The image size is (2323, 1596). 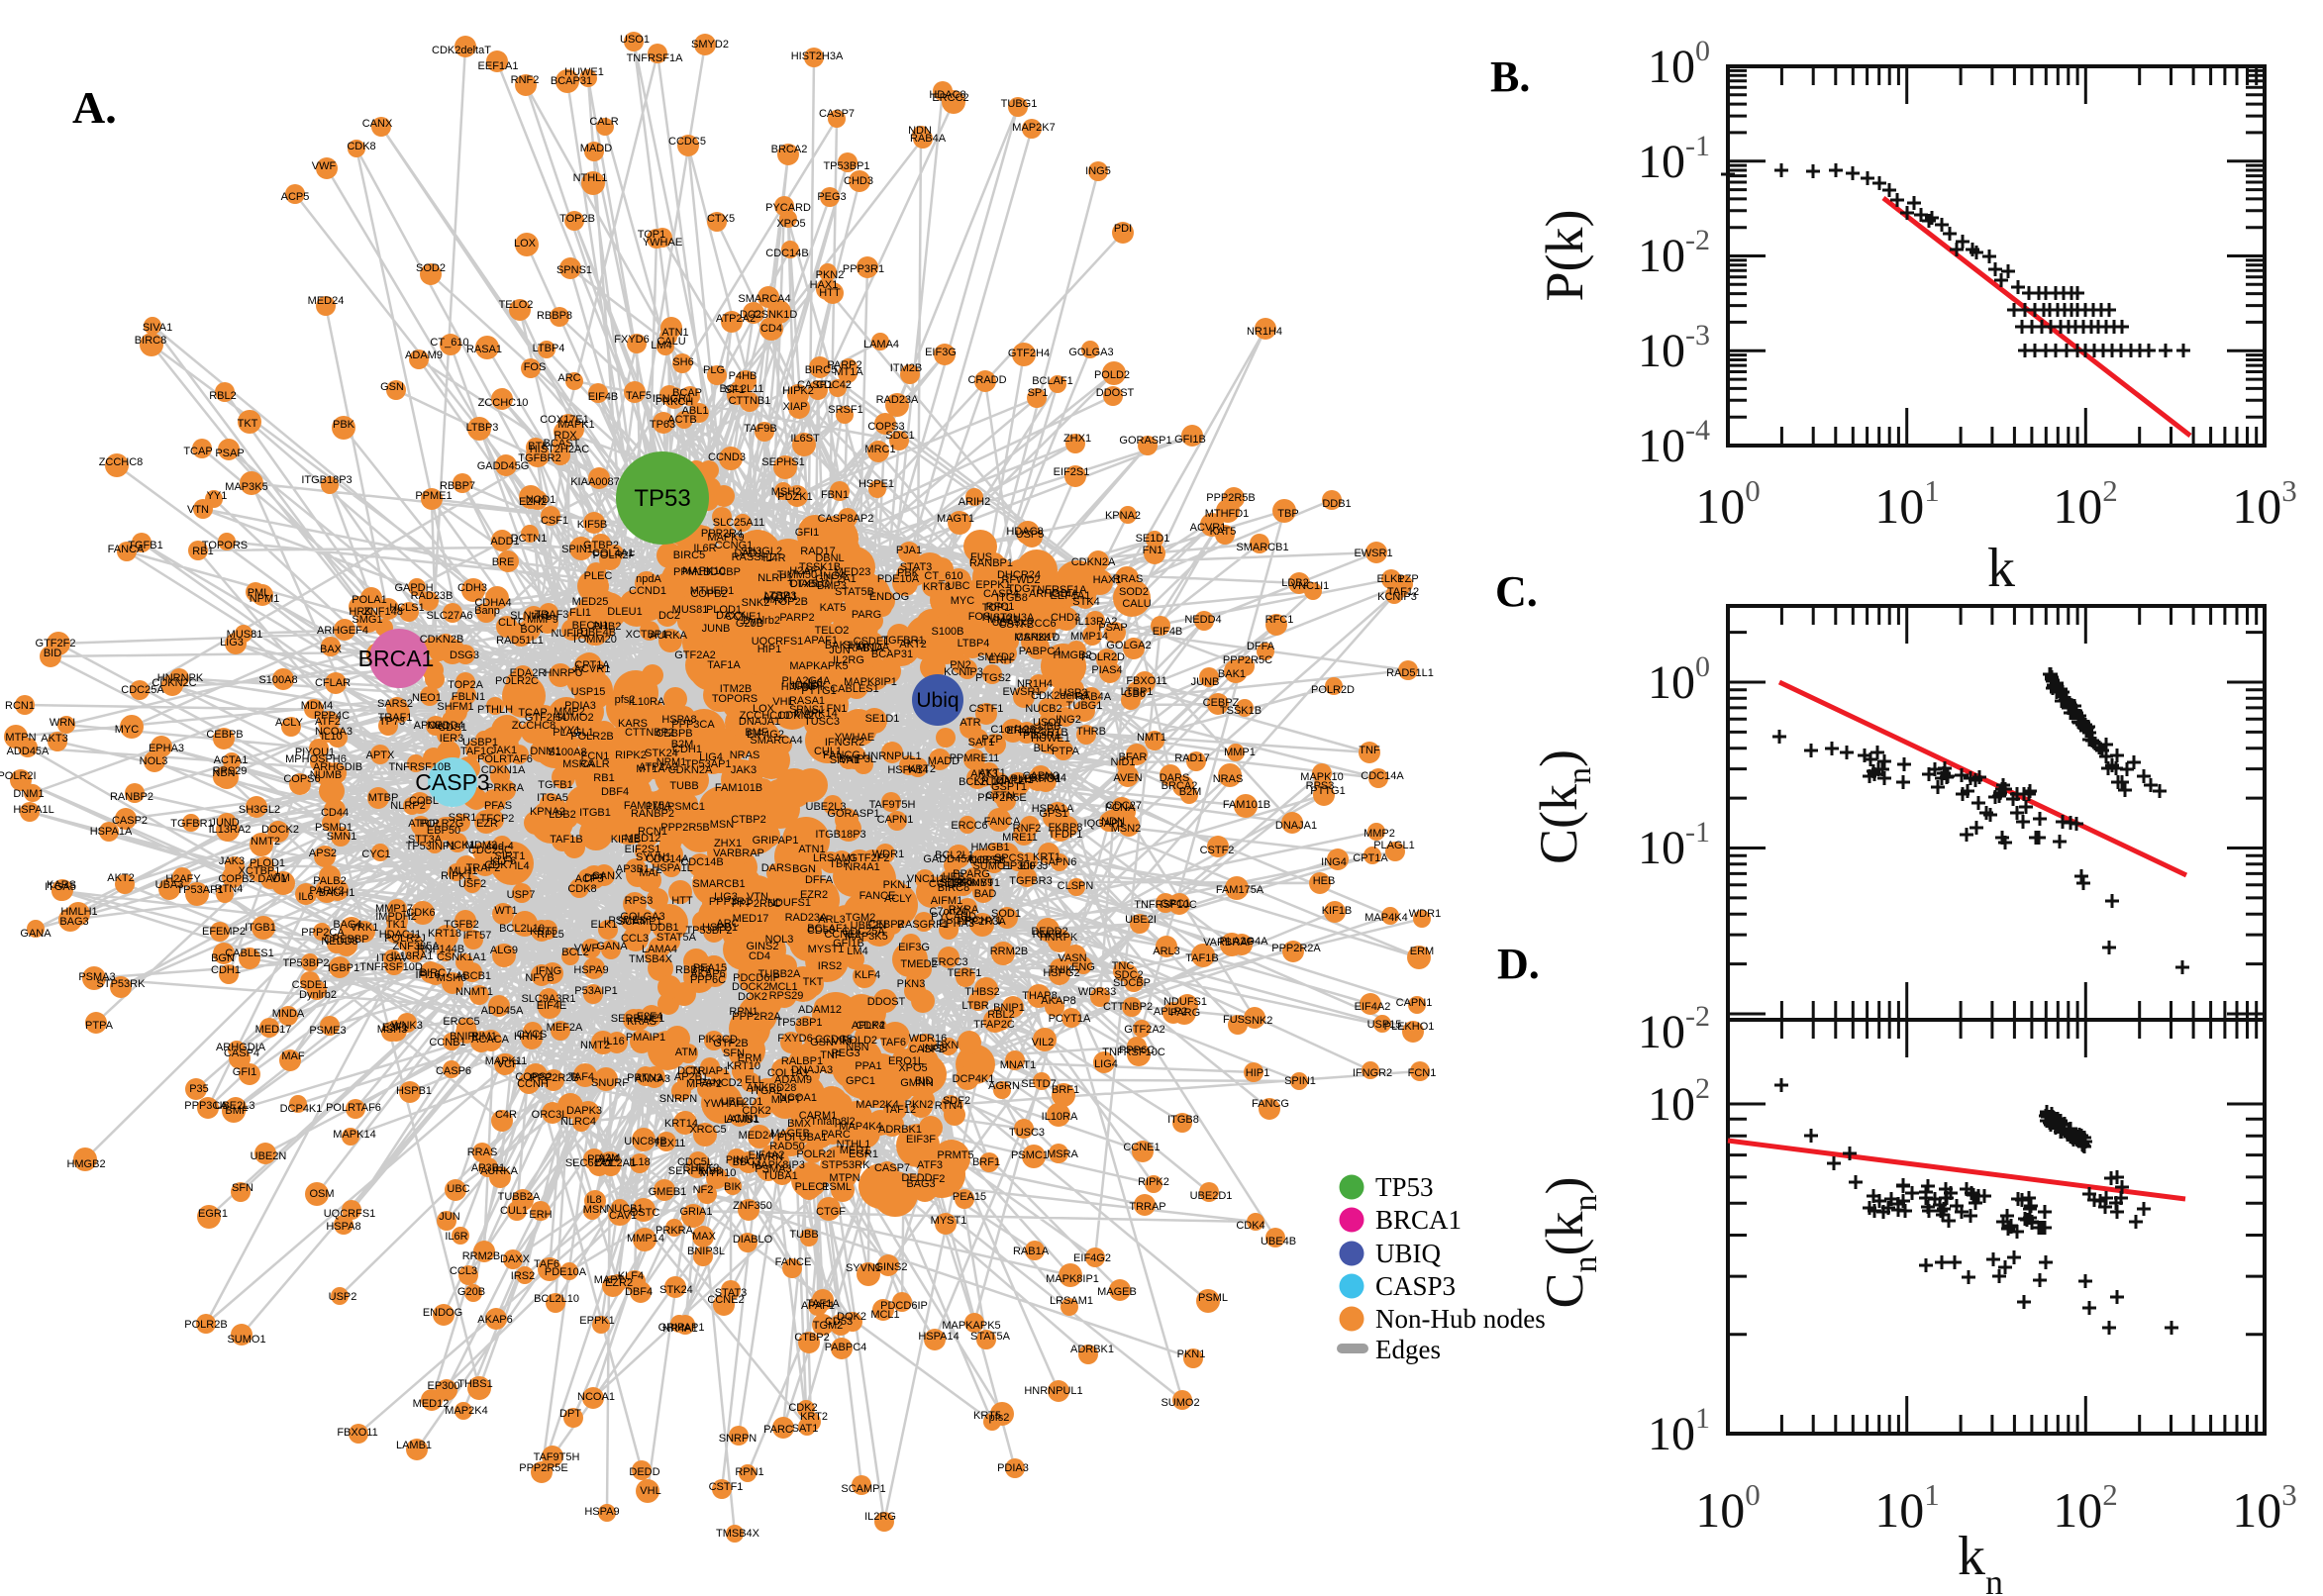 I want to click on svg-text: ARIH2, so click(x=975, y=502).